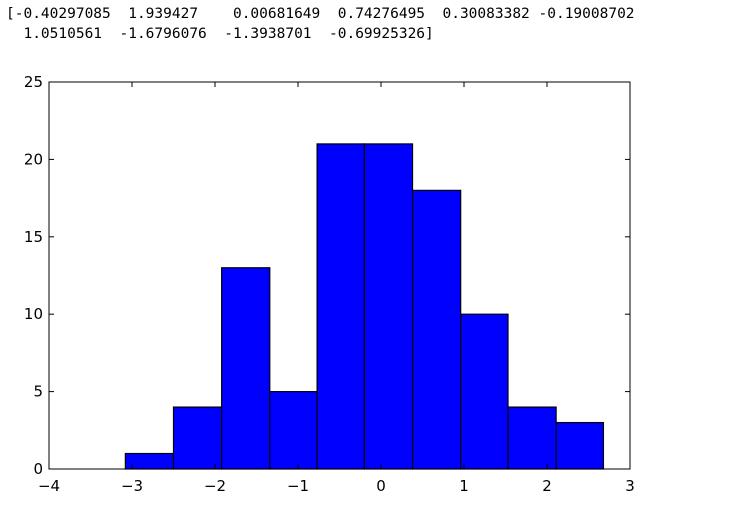 This screenshot has width=739, height=507. Describe the element at coordinates (38, 469) in the screenshot. I see `y-tick-label: 0` at that location.